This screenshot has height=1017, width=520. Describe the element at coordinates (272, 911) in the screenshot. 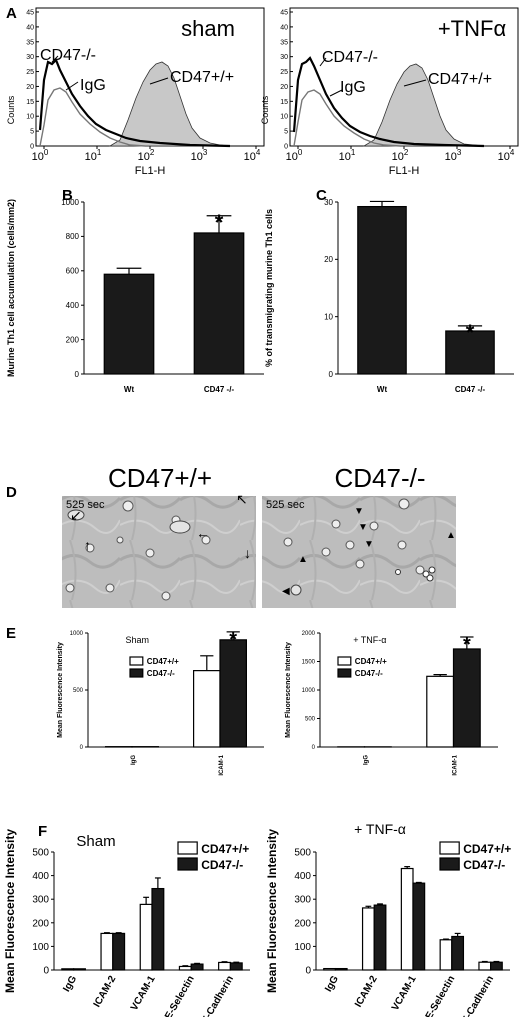

I see `y-axis-label: Mean Fluorescence Intensity` at that location.